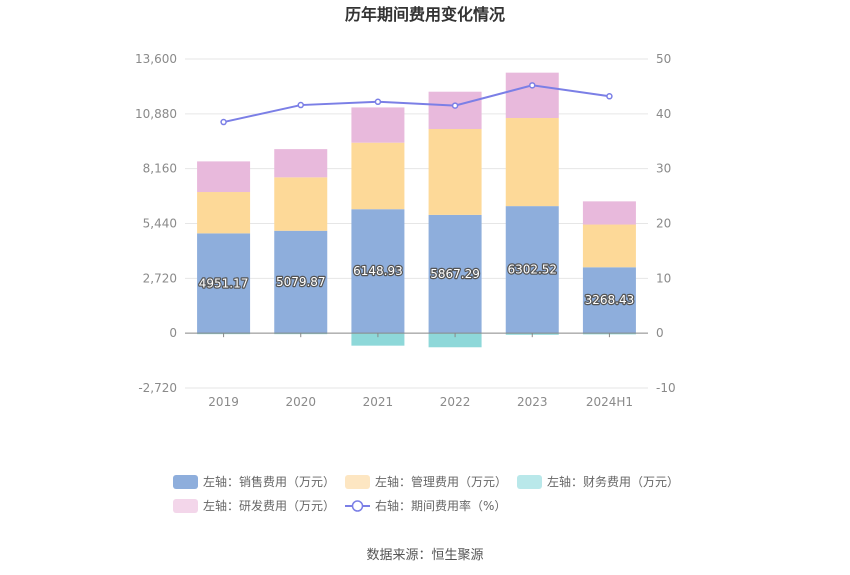 The height and width of the screenshot is (575, 850). Describe the element at coordinates (357, 506) in the screenshot. I see `legend-marker-swatch` at that location.